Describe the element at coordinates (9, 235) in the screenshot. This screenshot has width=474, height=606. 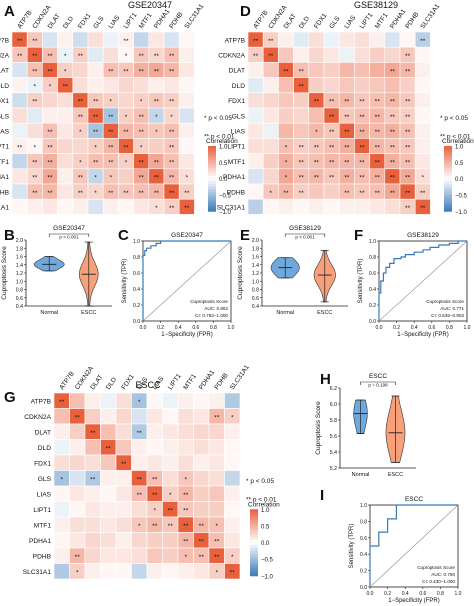
I see `panel-letter-B: B` at that location.